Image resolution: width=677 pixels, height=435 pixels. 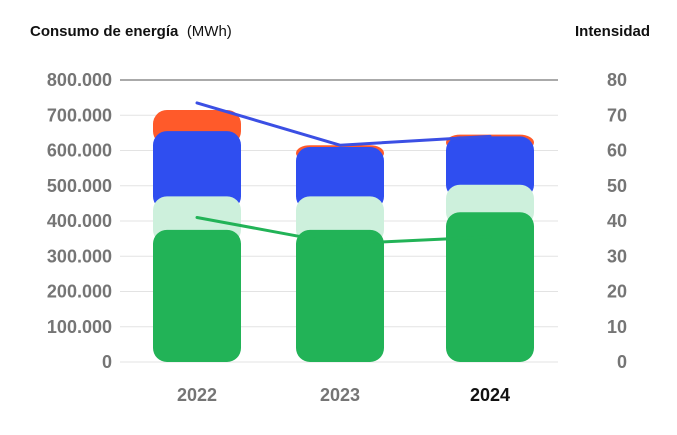 What do you see at coordinates (79, 256) in the screenshot?
I see `y-tick-label: 300.000` at bounding box center [79, 256].